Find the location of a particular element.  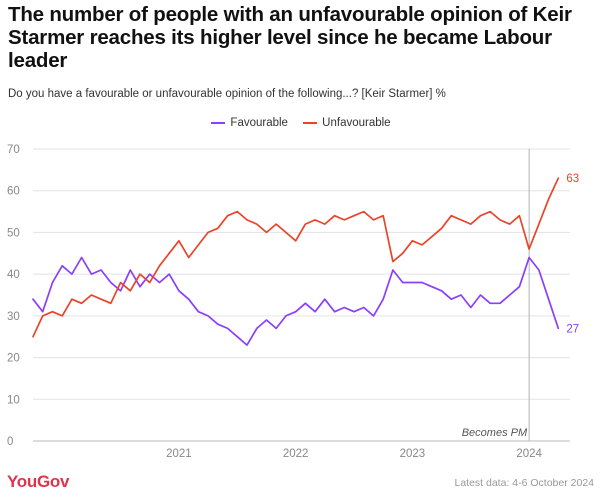

end-label-unfavourable: 63 is located at coordinates (572, 179).